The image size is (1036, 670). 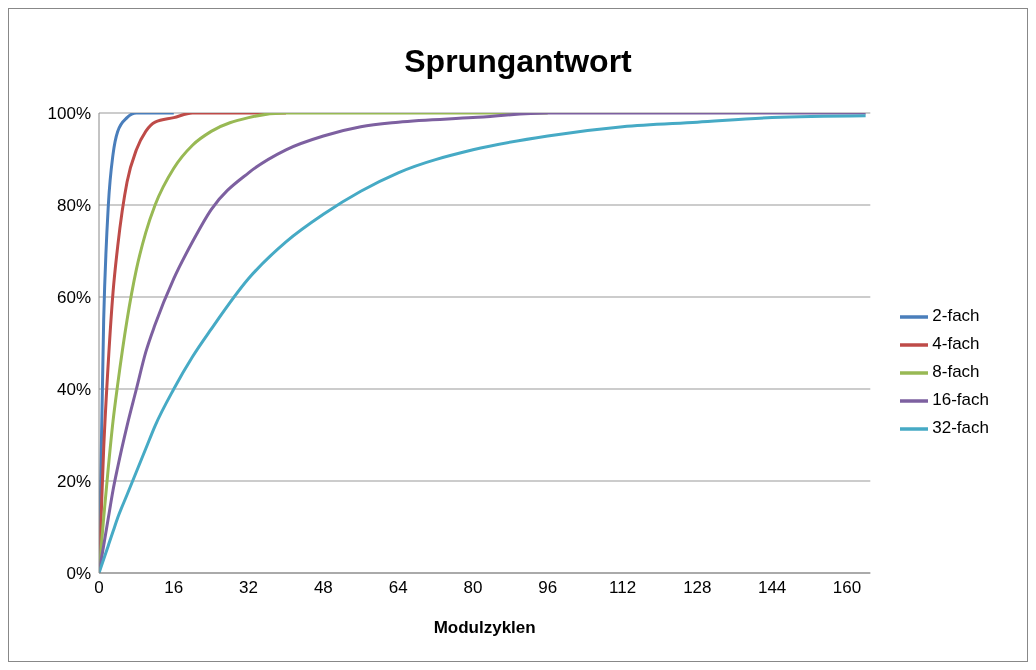 I want to click on x-tick-label: 112, so click(x=622, y=588).